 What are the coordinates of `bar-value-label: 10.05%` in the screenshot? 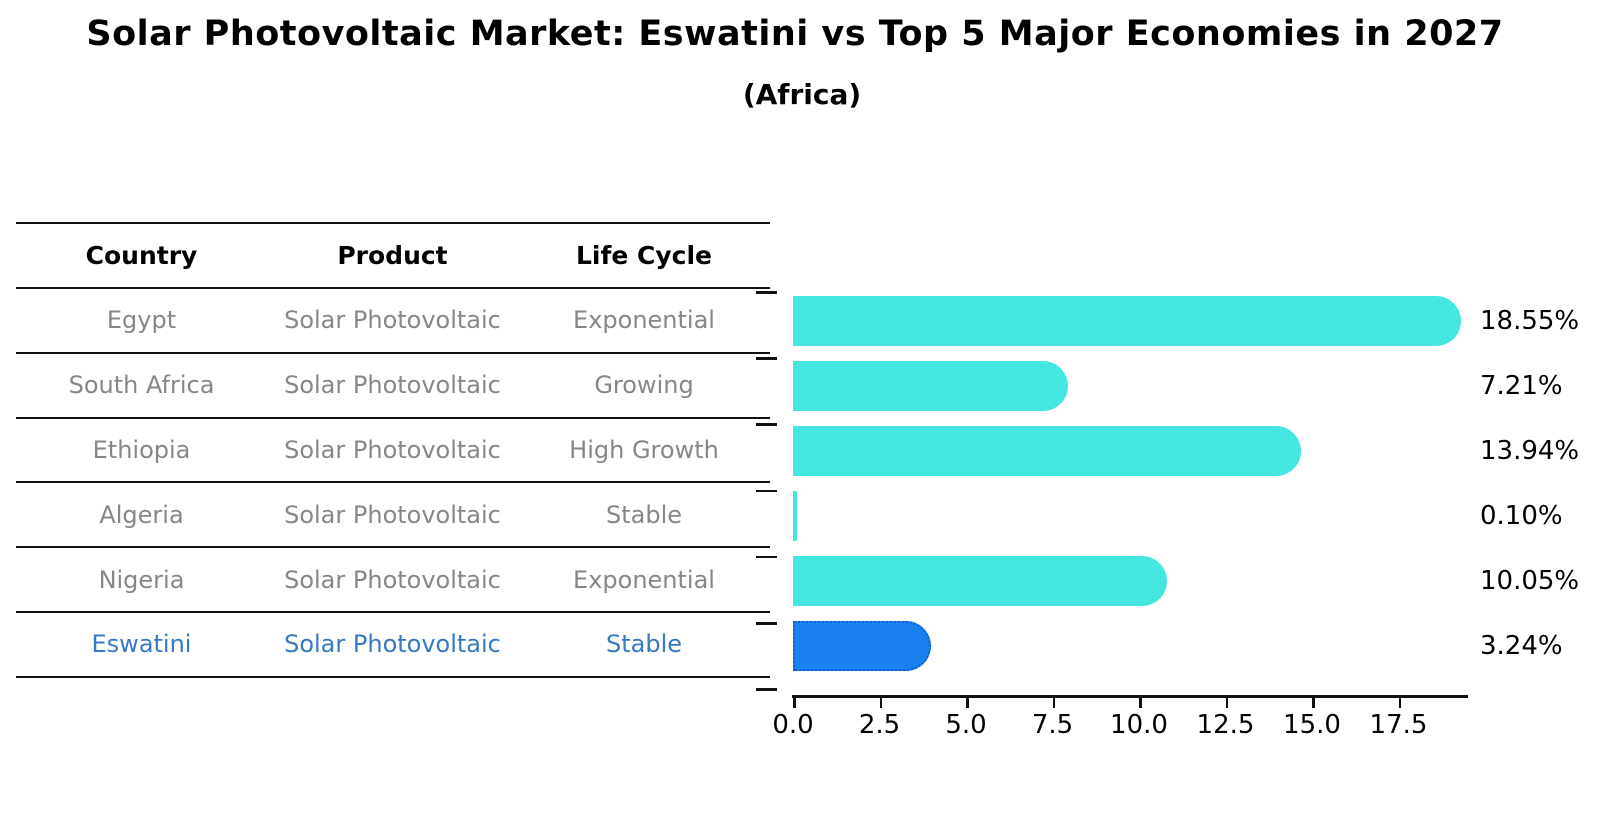 It's located at (1530, 580).